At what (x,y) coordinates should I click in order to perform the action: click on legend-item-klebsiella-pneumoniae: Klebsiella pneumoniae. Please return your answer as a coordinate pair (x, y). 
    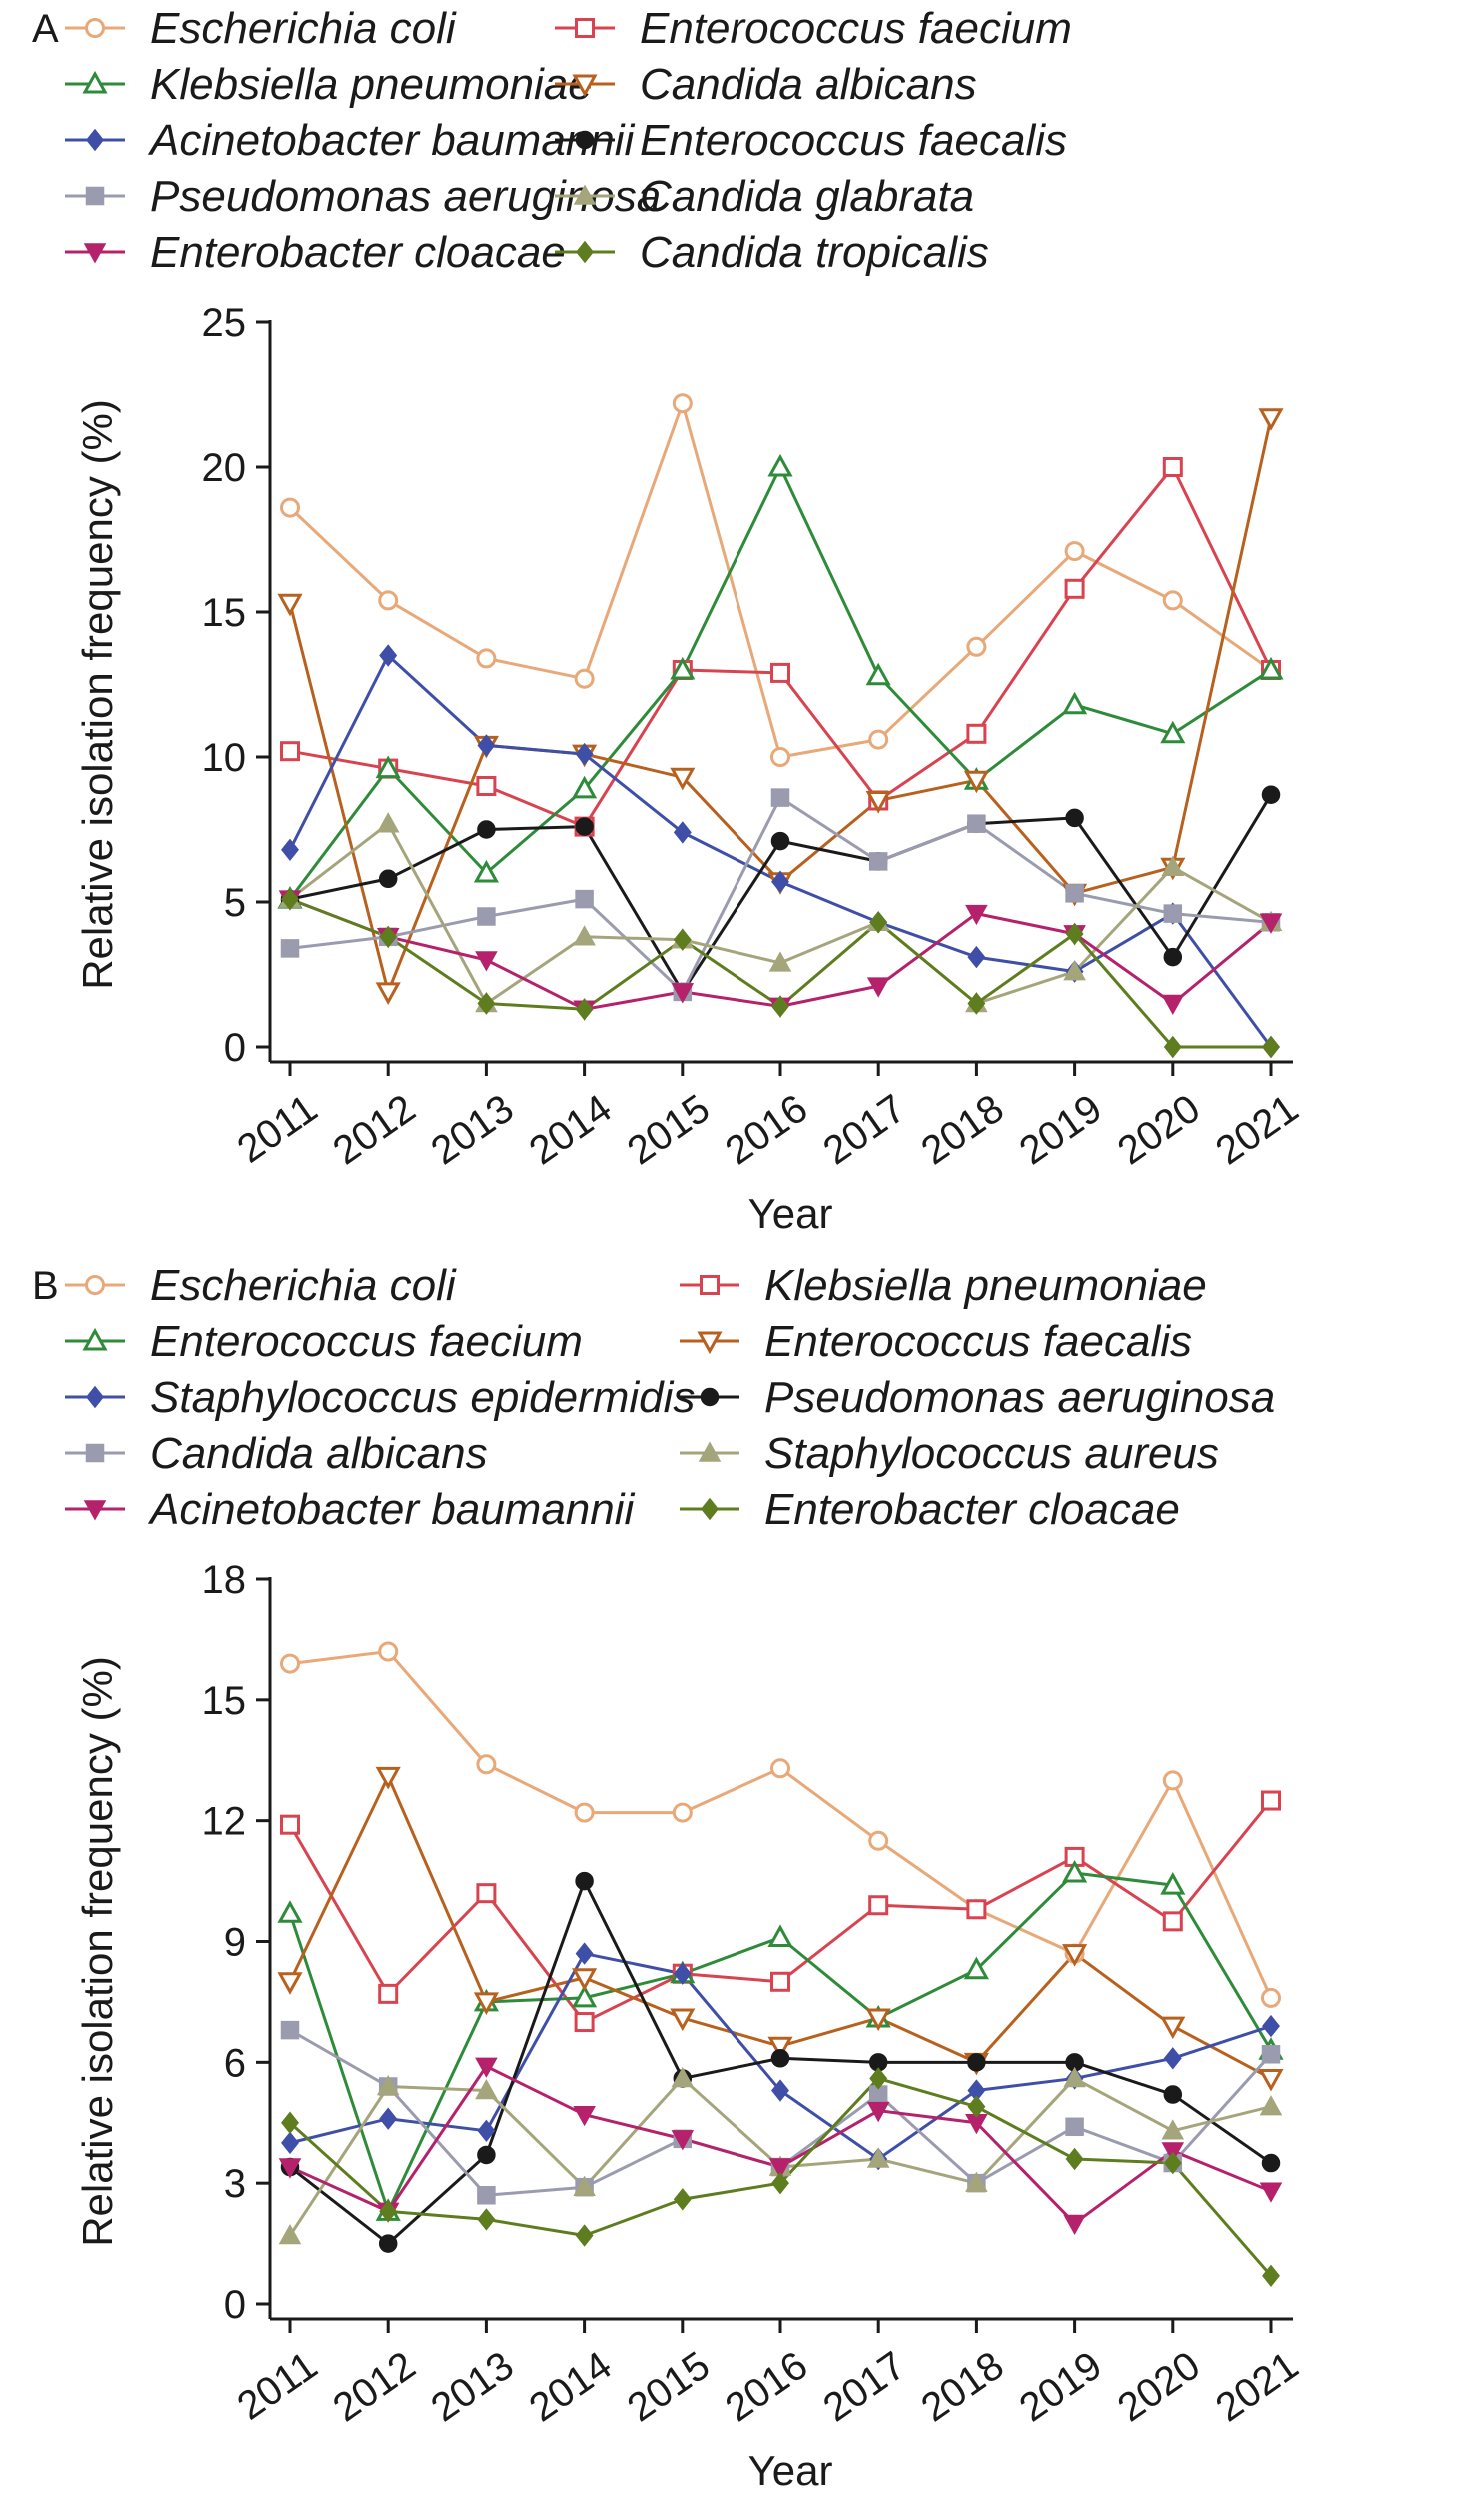
    Looking at the image, I should click on (943, 1286).